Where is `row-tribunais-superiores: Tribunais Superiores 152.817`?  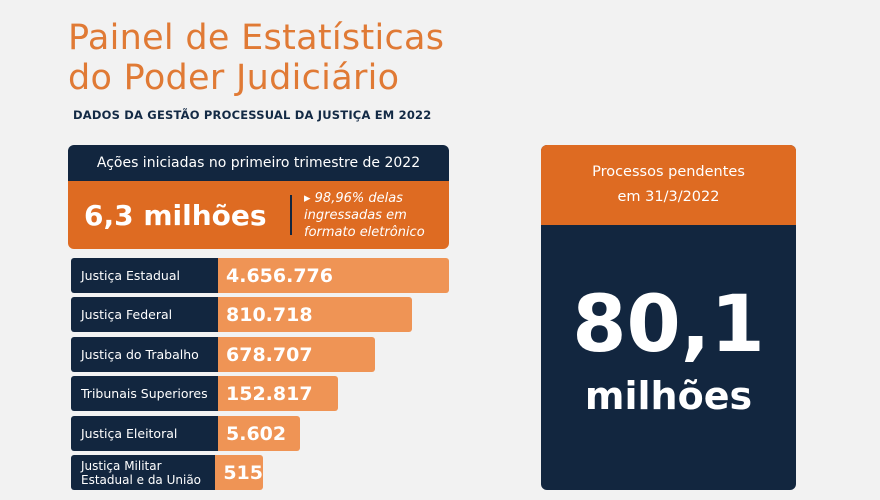 row-tribunais-superiores: Tribunais Superiores 152.817 is located at coordinates (204, 393).